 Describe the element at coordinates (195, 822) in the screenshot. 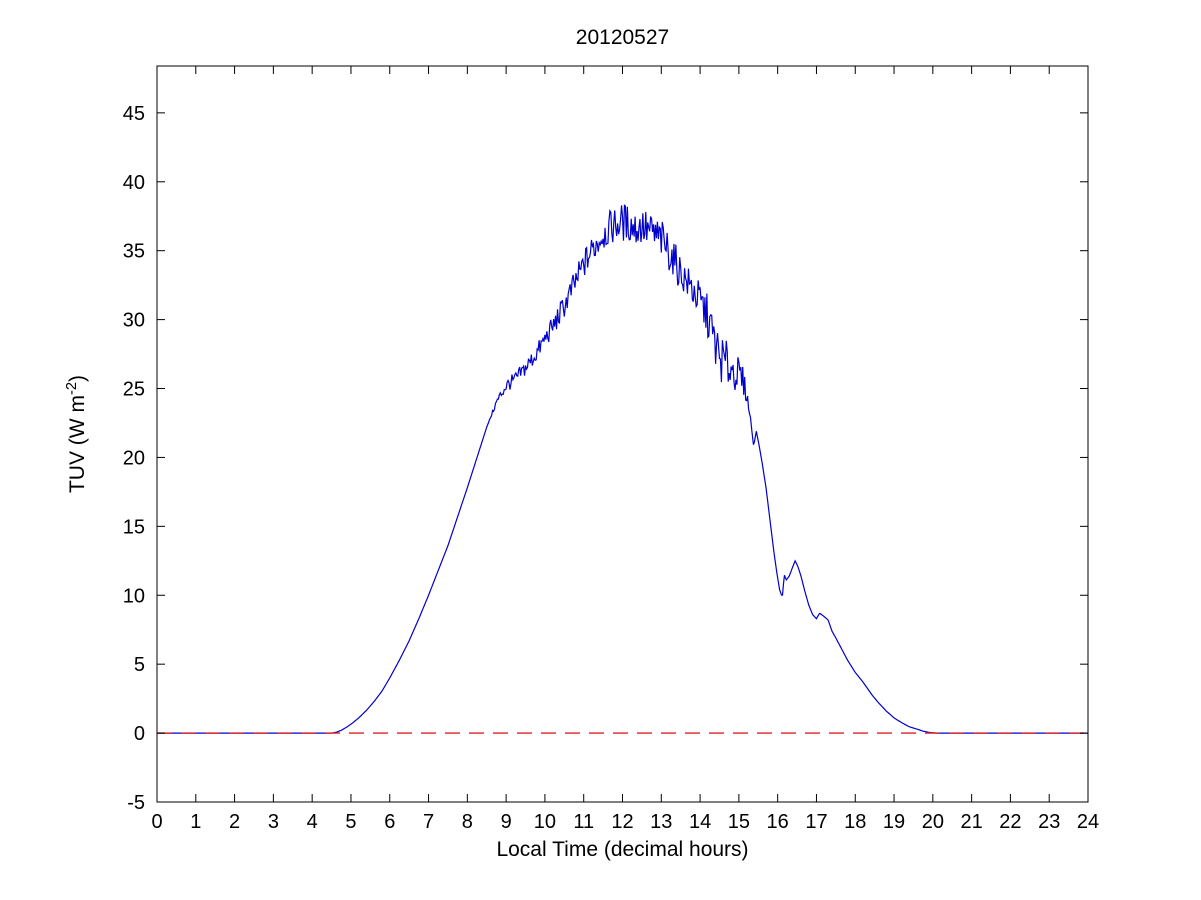

I see `x-tick-label: 1` at that location.